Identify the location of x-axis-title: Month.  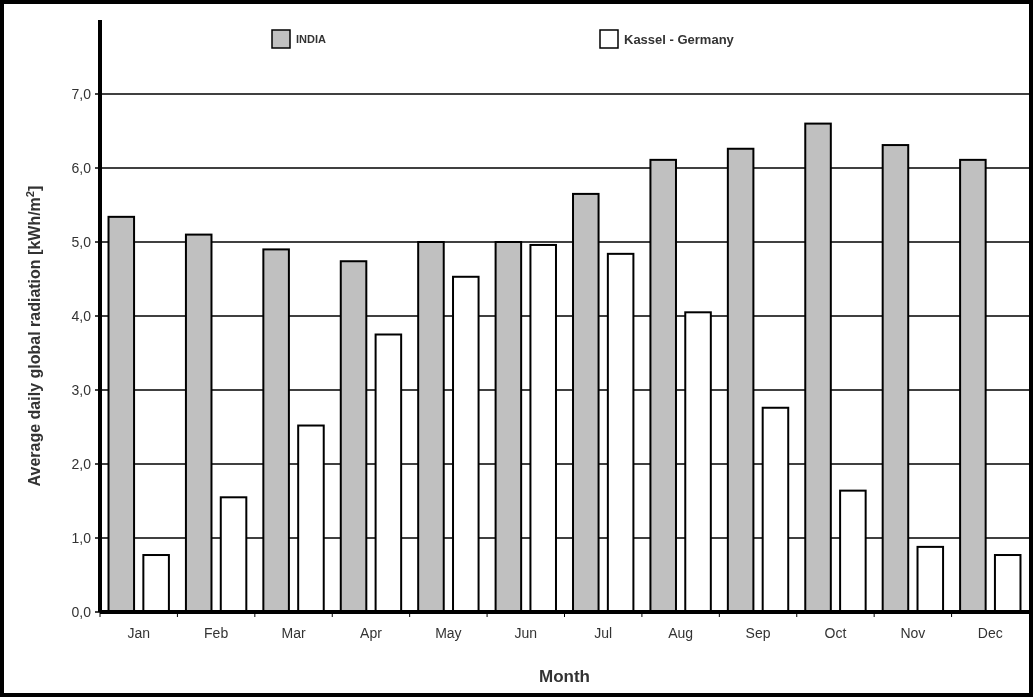
(564, 676).